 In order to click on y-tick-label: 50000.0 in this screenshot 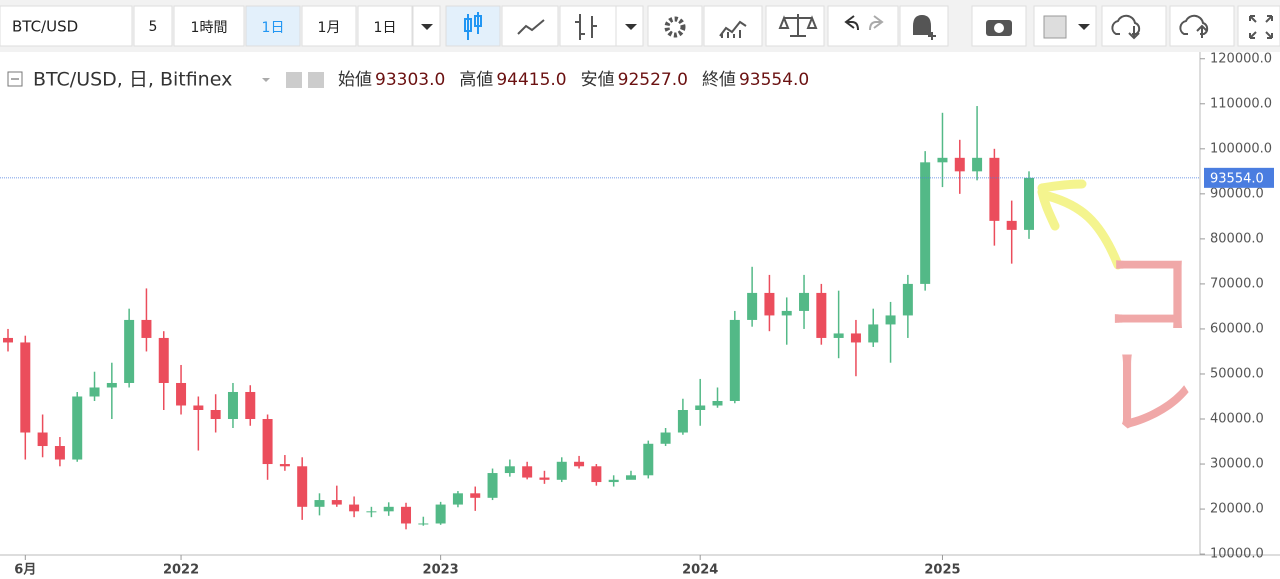, I will do `click(1237, 373)`.